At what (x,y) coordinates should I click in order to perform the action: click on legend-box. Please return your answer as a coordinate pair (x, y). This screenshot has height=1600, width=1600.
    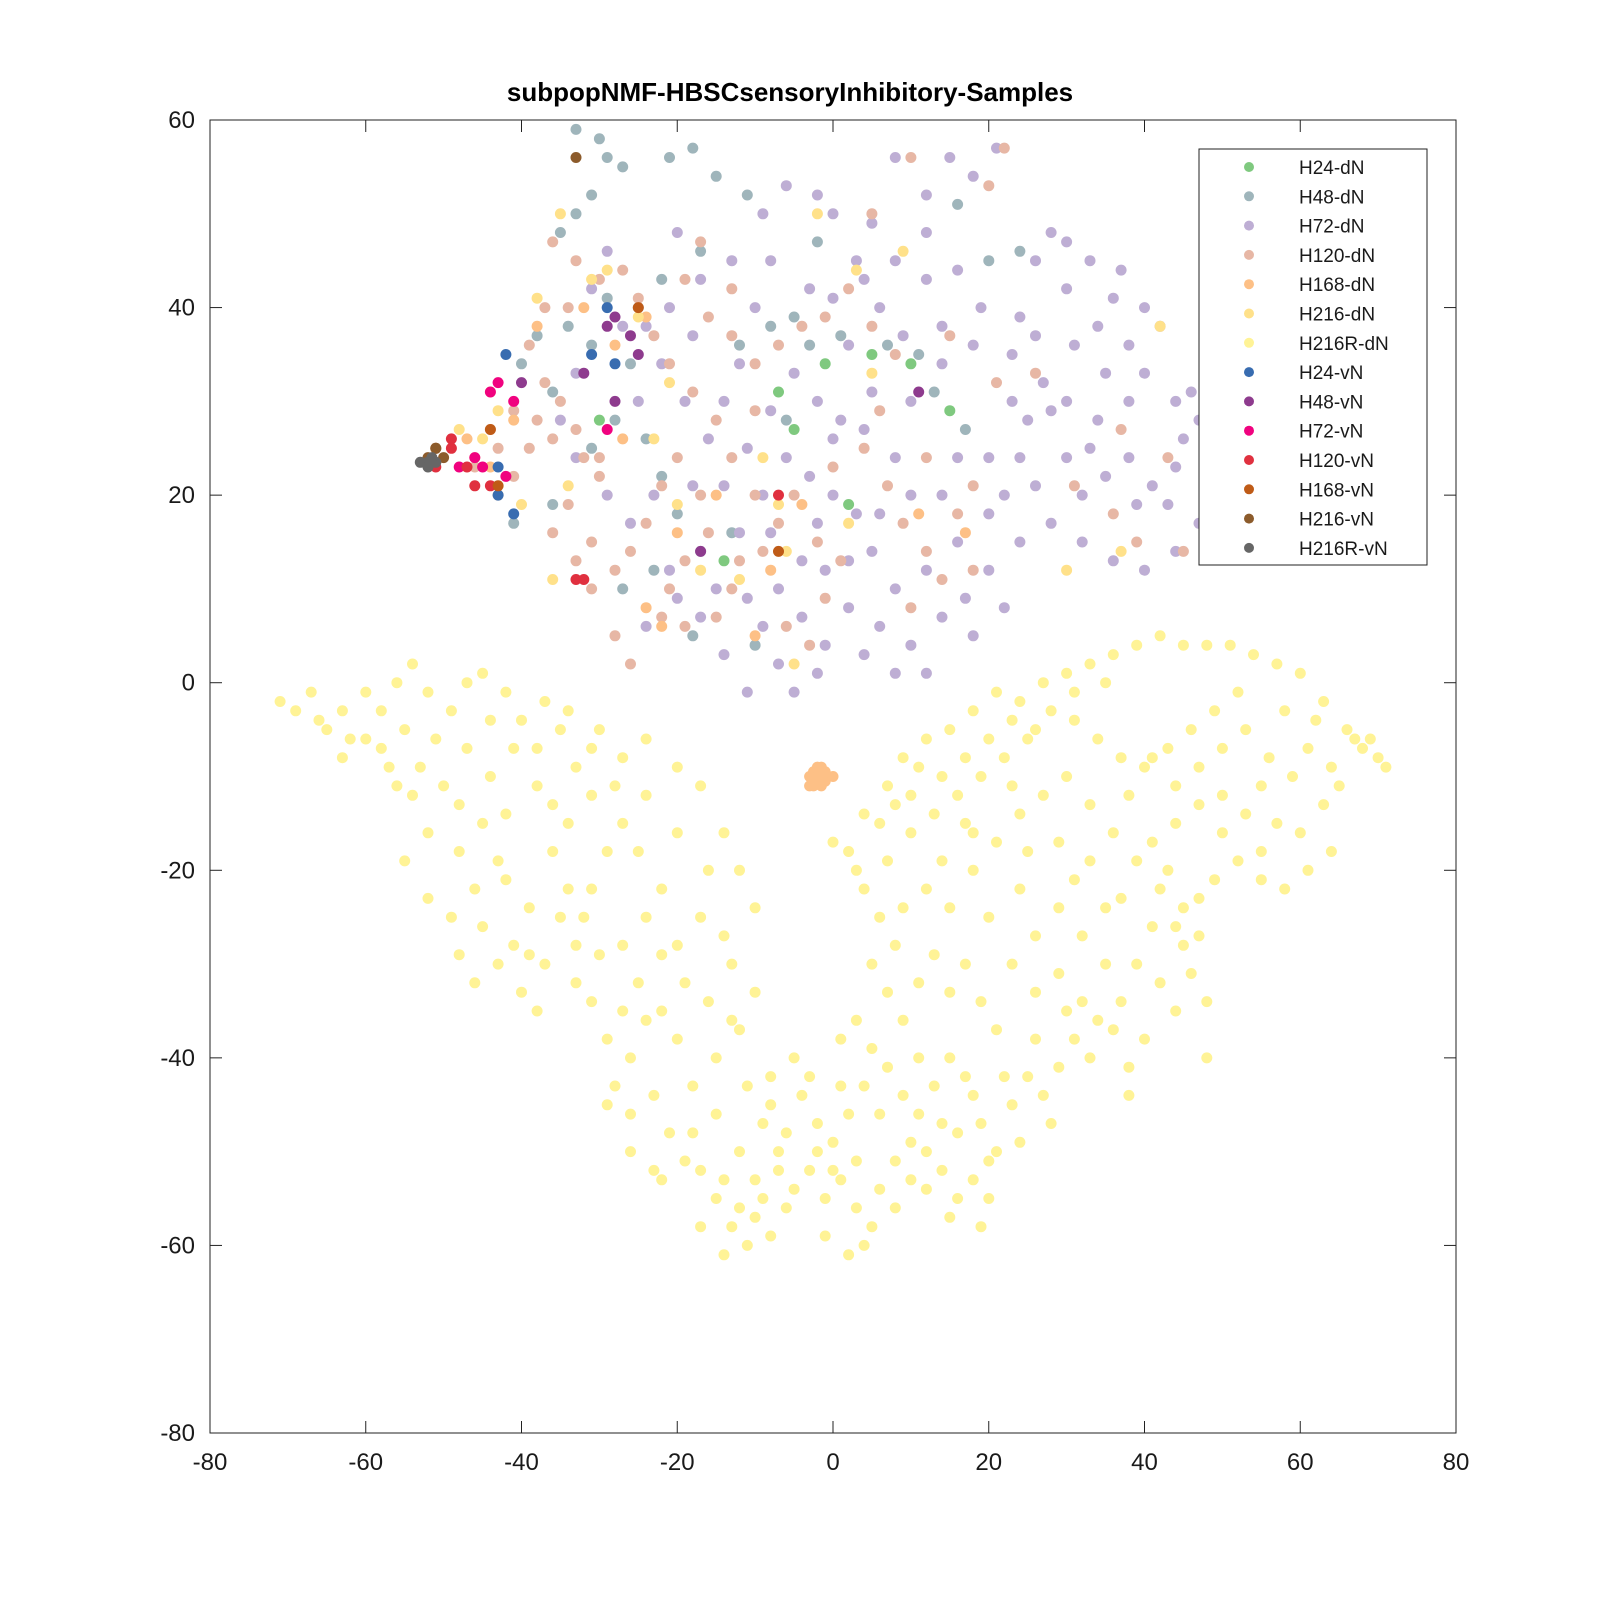
    Looking at the image, I should click on (1313, 357).